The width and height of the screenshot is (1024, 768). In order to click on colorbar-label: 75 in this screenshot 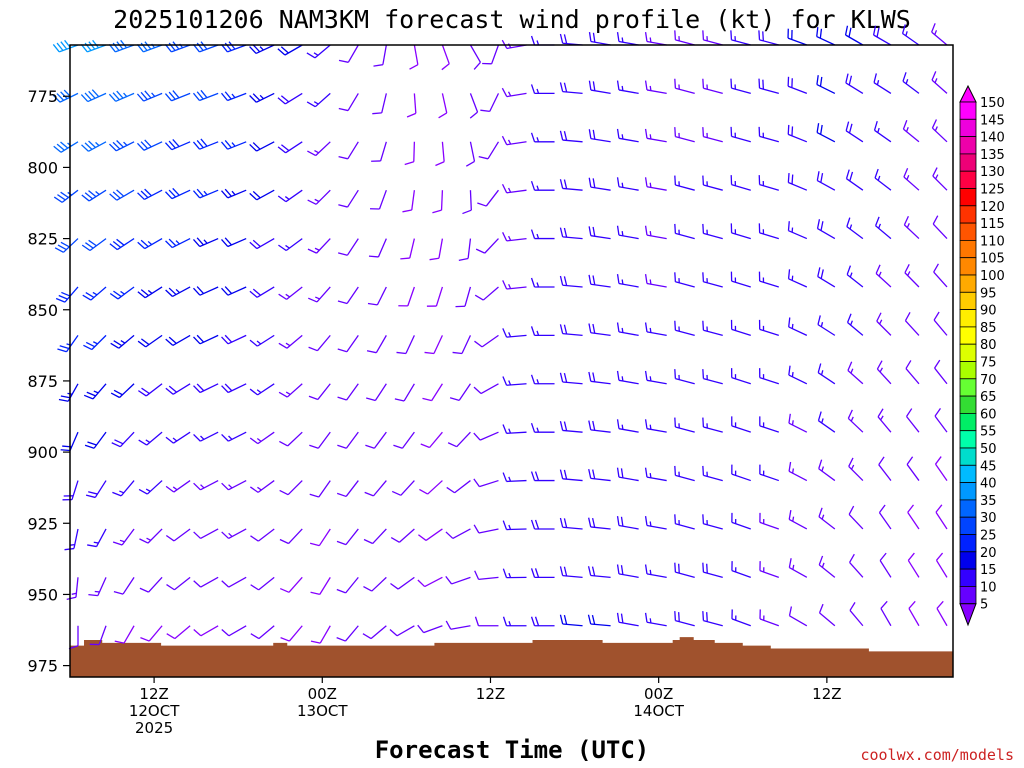, I will do `click(988, 363)`.